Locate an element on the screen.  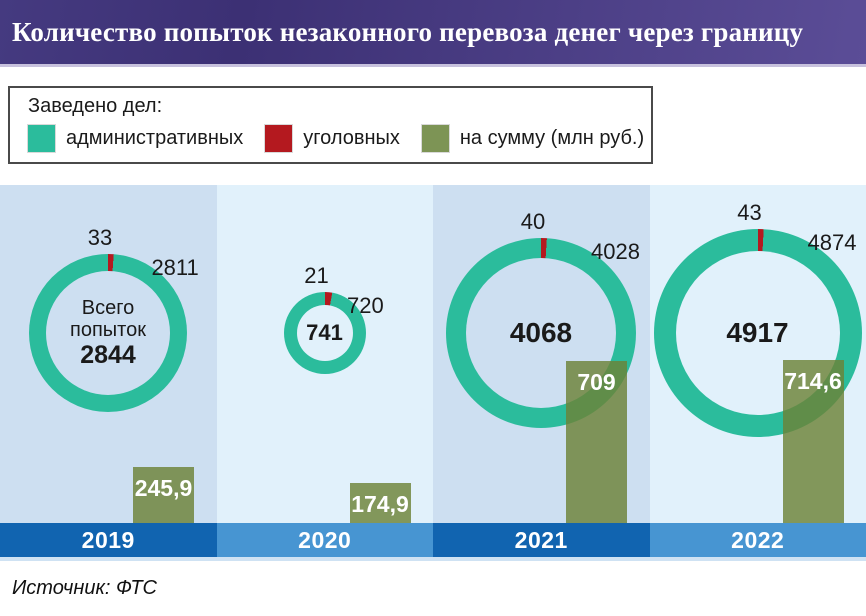
year-band-2021: 2021 is located at coordinates (541, 540).